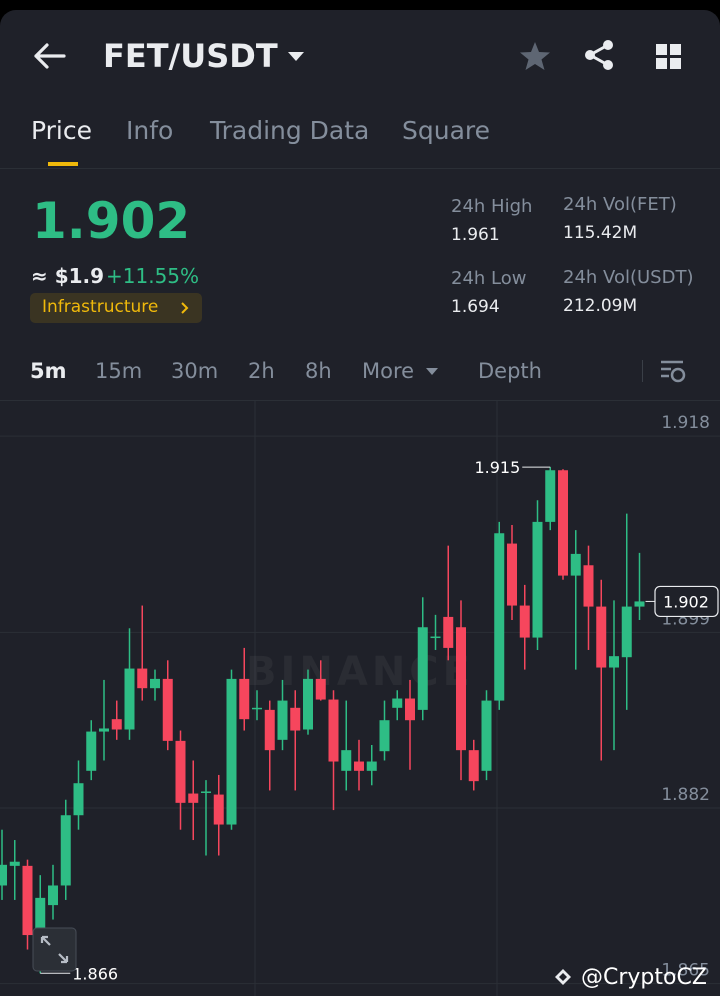 This screenshot has width=720, height=996. Describe the element at coordinates (190, 56) in the screenshot. I see `pair-title: FET/USDT` at that location.